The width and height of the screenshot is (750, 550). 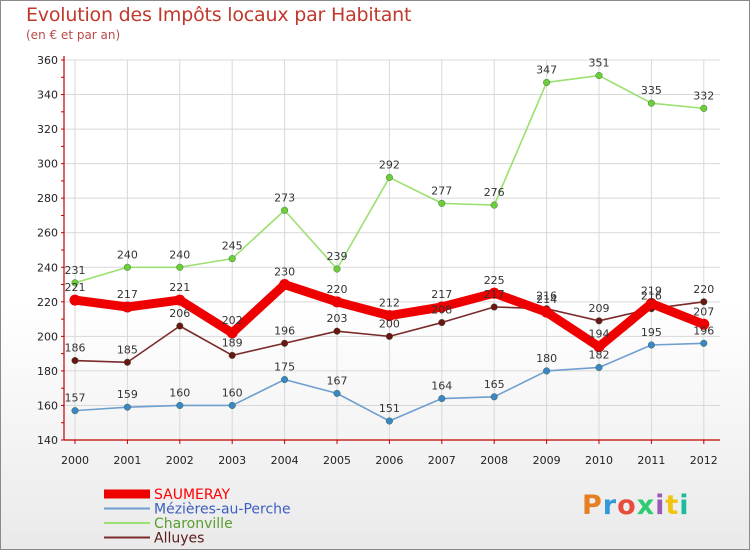 What do you see at coordinates (494, 280) in the screenshot?
I see `data-label-saumeray: 225` at bounding box center [494, 280].